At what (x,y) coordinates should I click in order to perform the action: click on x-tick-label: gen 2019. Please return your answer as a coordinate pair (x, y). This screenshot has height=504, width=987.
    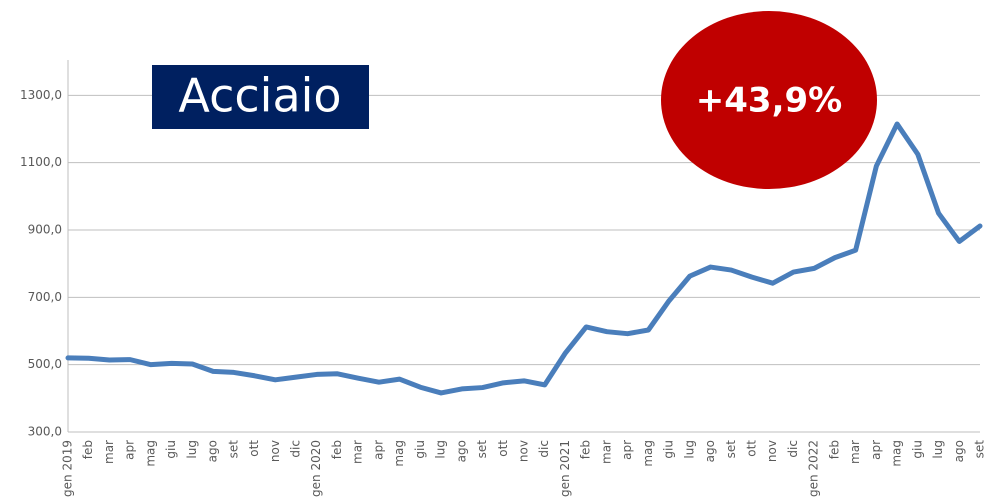
    Looking at the image, I should click on (68, 468).